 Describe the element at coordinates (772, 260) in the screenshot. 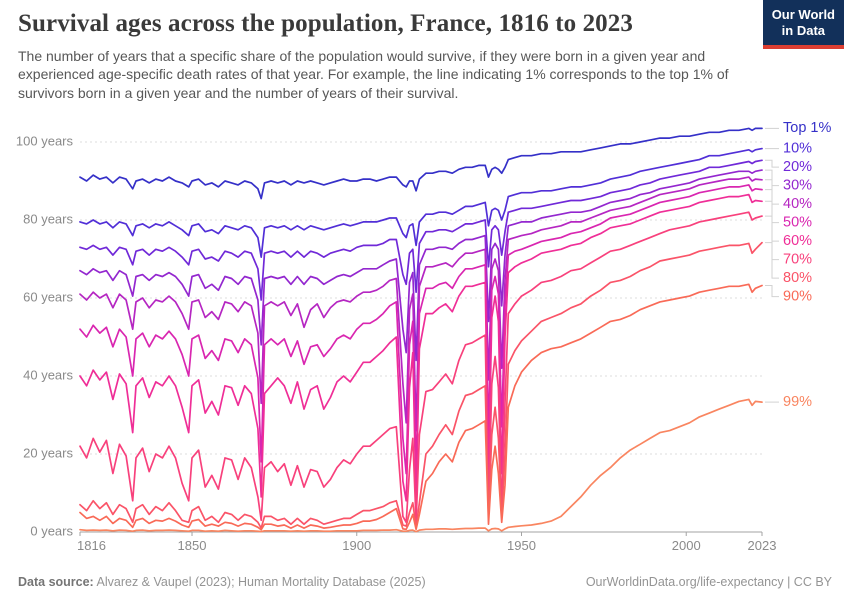

I see `legend-connector-80-` at that location.